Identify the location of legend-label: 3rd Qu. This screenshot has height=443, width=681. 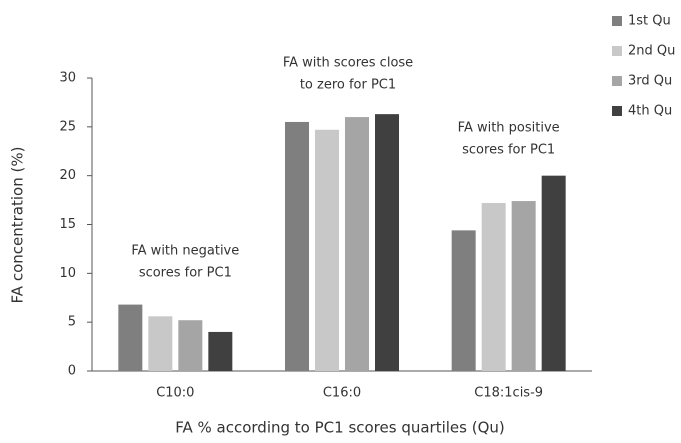
(650, 81).